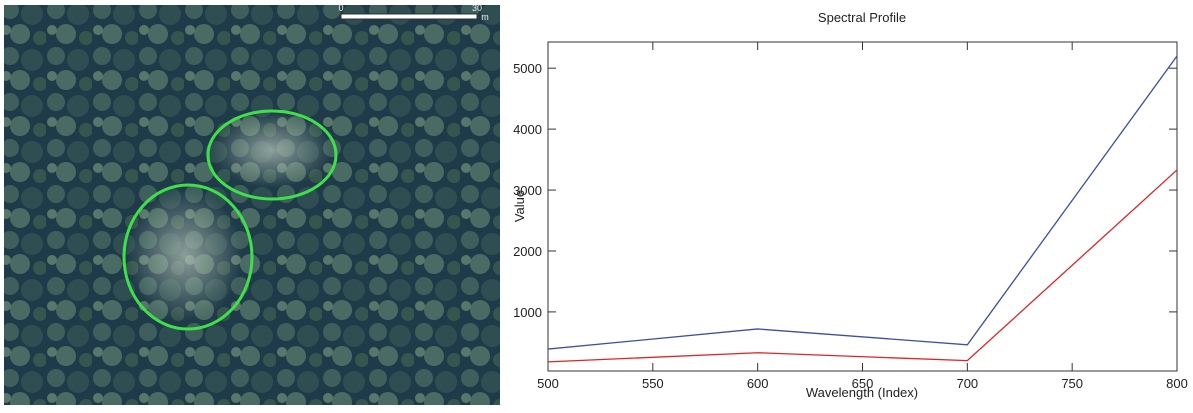 The height and width of the screenshot is (413, 1193). Describe the element at coordinates (527, 129) in the screenshot. I see `y-tick-label: 4000` at that location.